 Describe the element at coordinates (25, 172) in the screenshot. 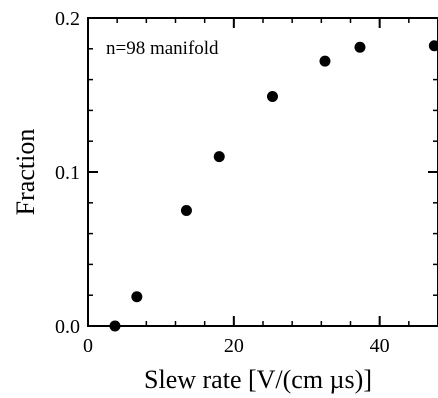

I see `y-axis-label: Fraction` at that location.